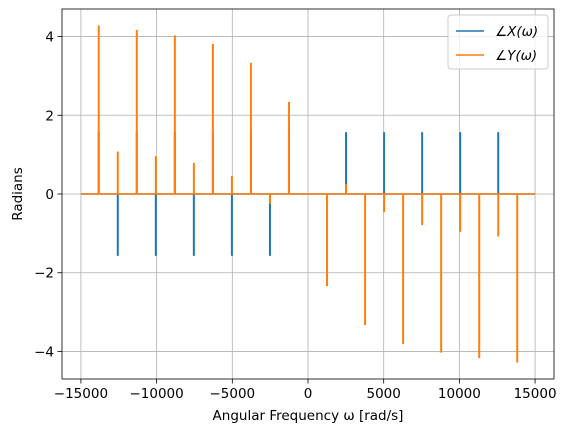  Describe the element at coordinates (44, 274) in the screenshot. I see `y-tick-label: −2` at that location.